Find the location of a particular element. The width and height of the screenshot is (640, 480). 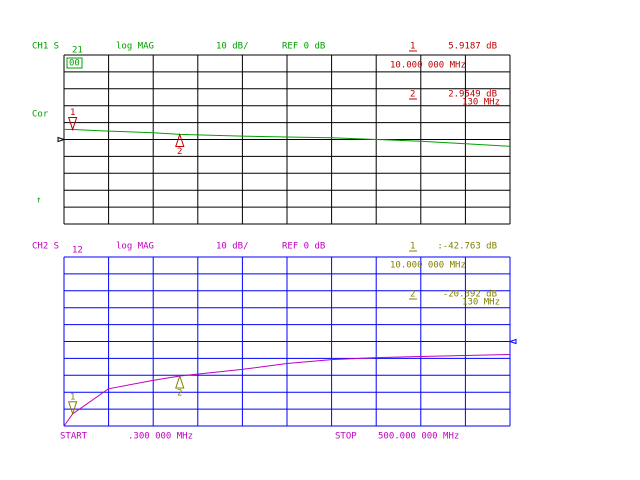

parameter: 12 is located at coordinates (77, 251).